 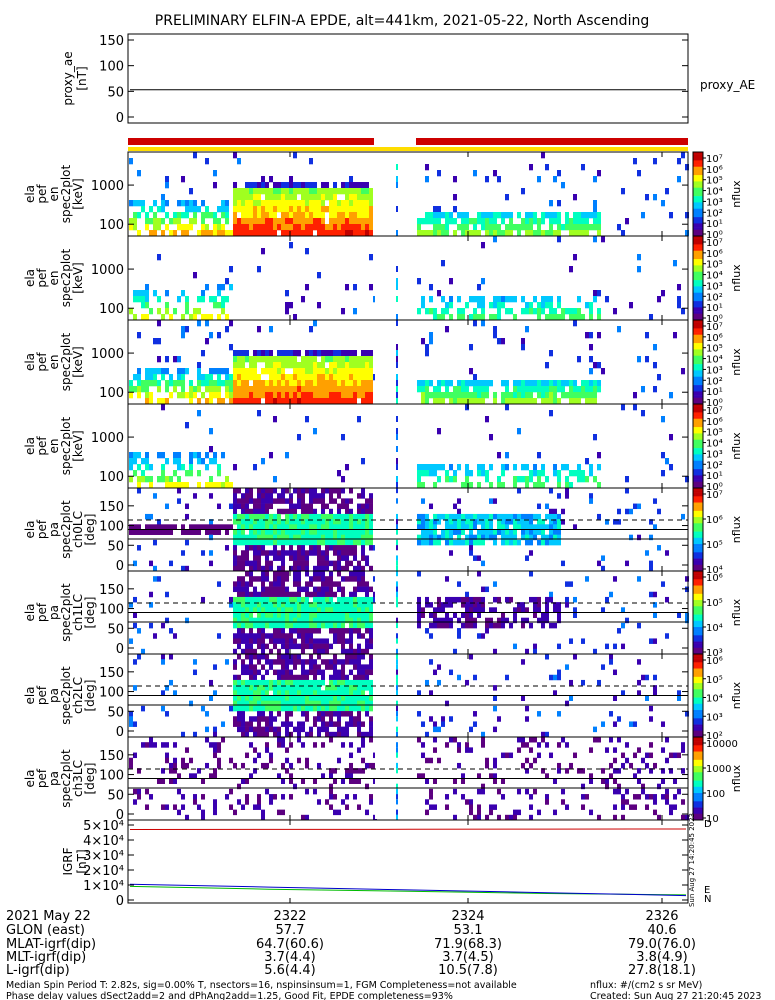 What do you see at coordinates (107, 270) in the screenshot?
I see `y-tick-label-energy-spectrogram-2: 1000` at bounding box center [107, 270].